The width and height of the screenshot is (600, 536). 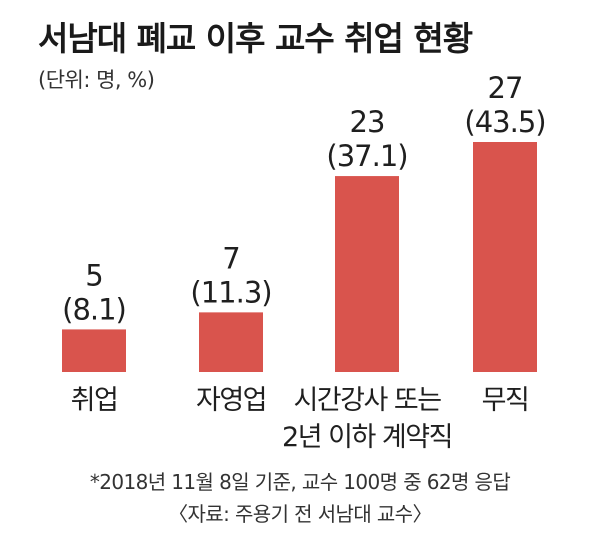 I want to click on value-label-3: 23, so click(x=367, y=122).